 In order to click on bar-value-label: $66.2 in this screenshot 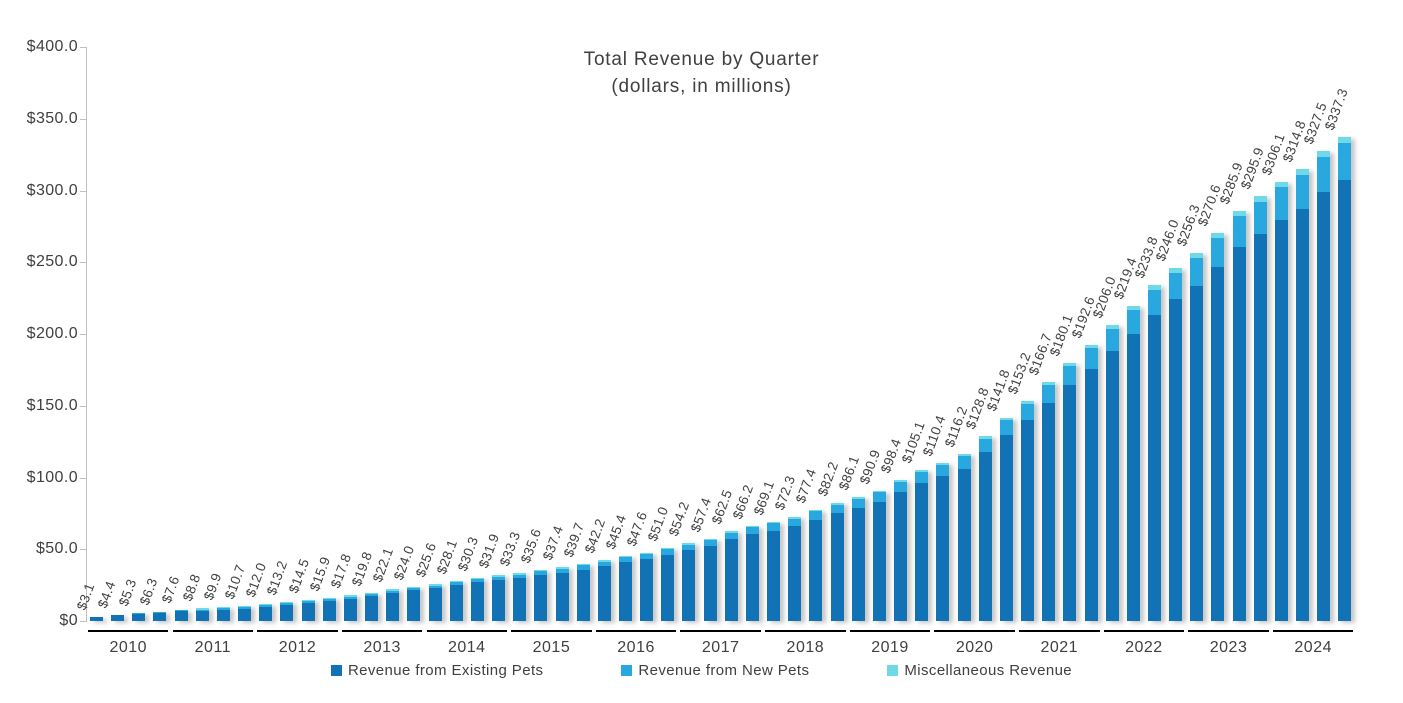, I will do `click(743, 501)`.